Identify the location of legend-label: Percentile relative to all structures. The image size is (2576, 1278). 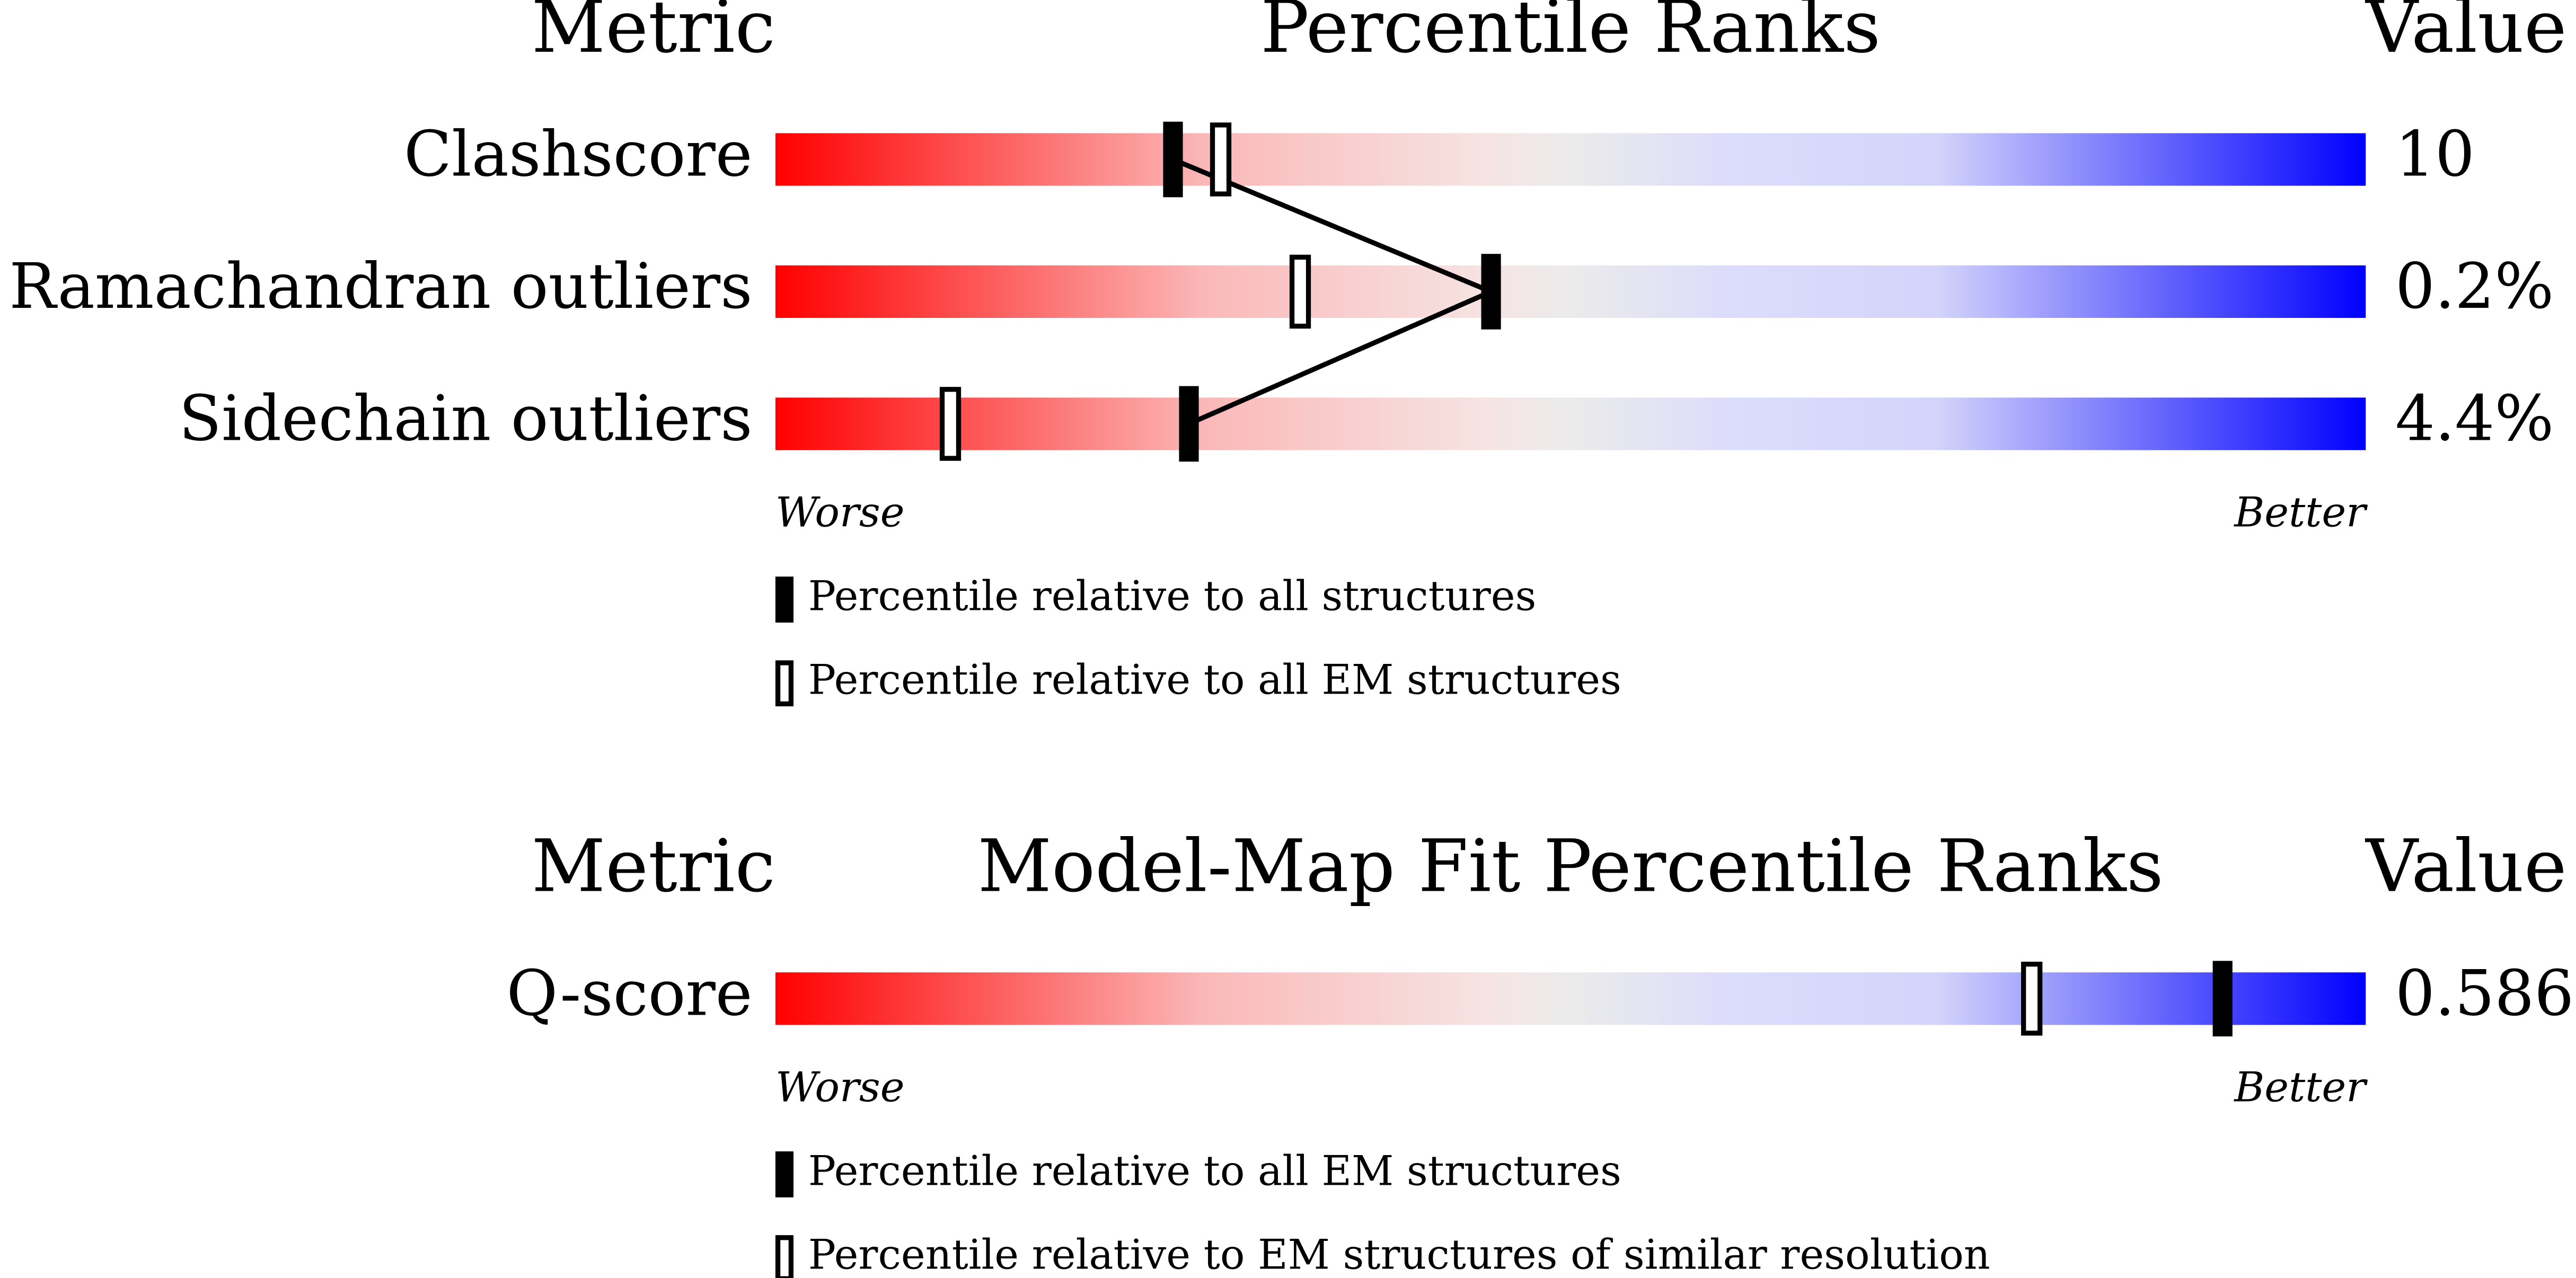
(1172, 596).